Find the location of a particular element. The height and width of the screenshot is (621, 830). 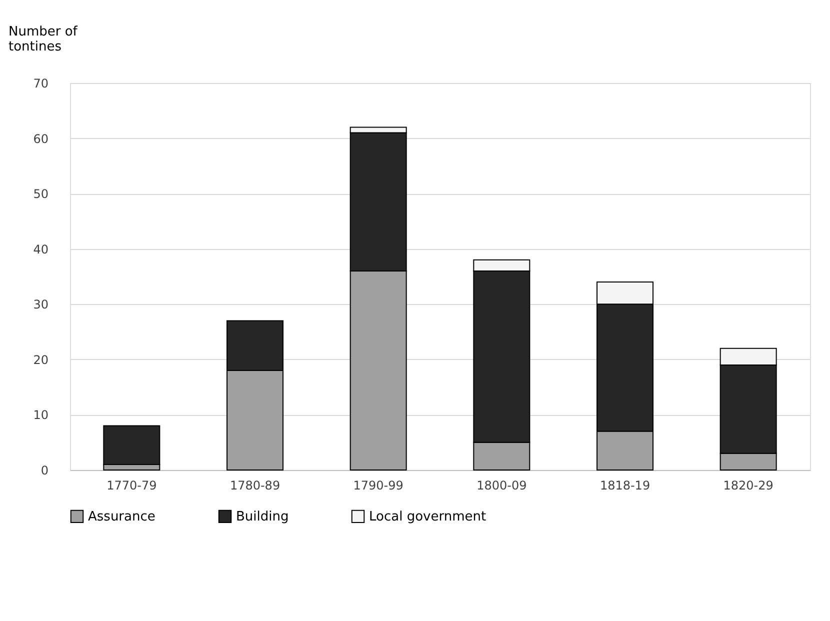

y-tick-label: 50 is located at coordinates (40, 194).